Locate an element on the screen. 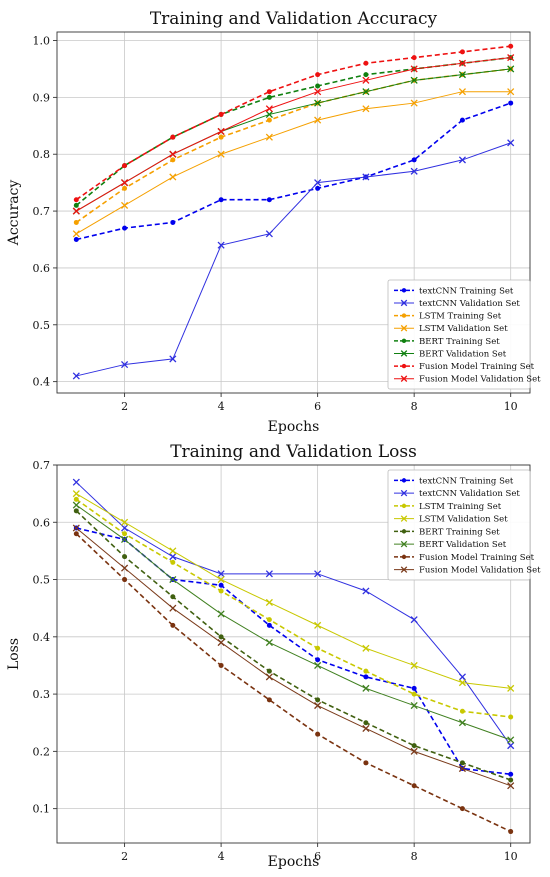  legend-item: Fusion Model Validation Set is located at coordinates (467, 380).